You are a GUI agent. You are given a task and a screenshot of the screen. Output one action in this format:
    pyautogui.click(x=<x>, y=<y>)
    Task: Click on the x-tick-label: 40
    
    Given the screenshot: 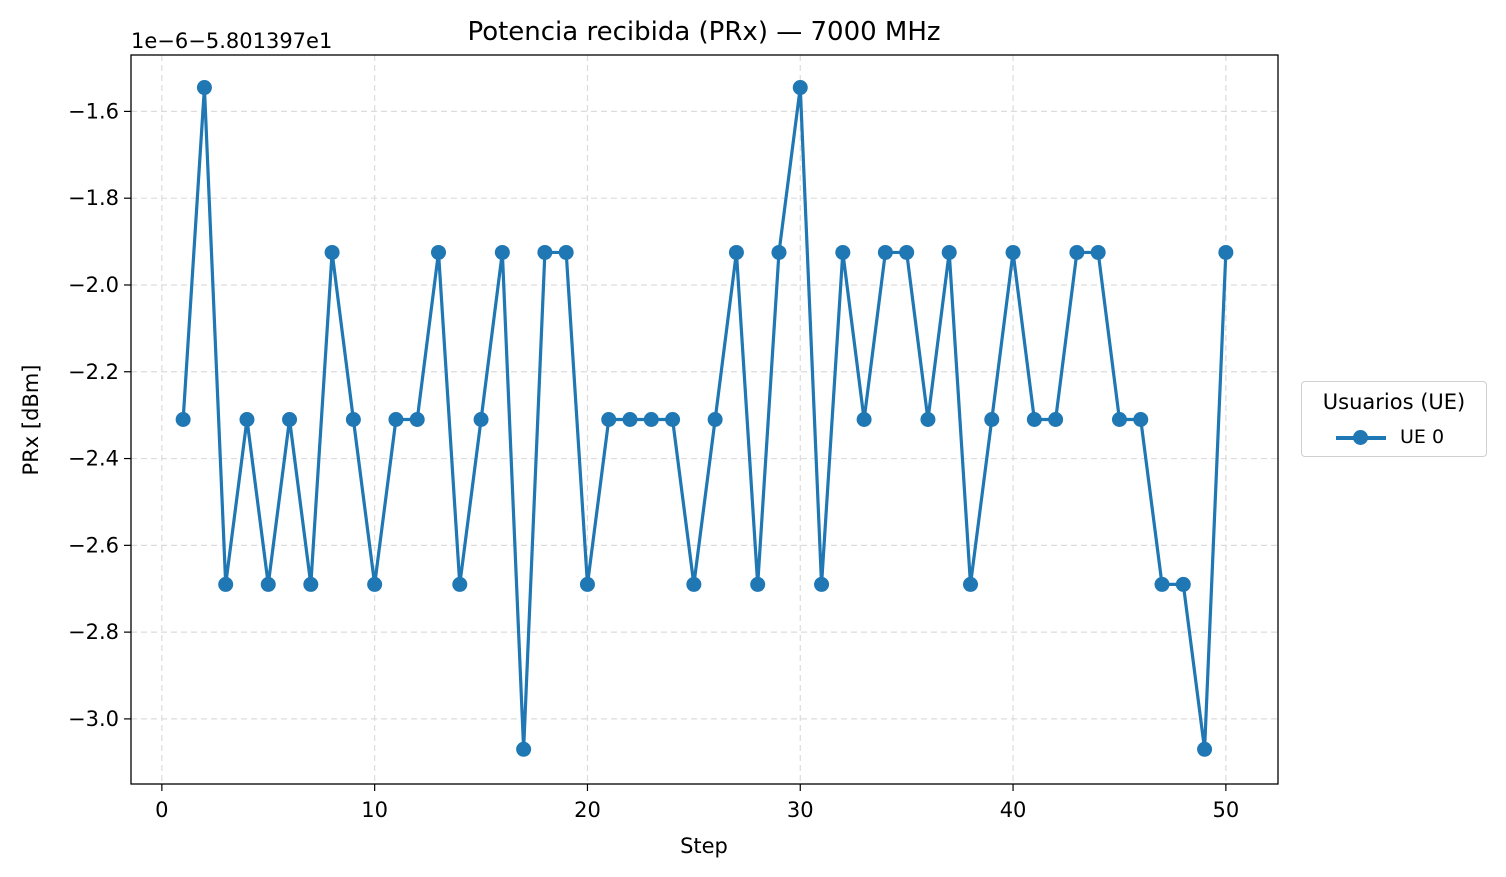 What is the action you would take?
    pyautogui.click(x=1013, y=810)
    